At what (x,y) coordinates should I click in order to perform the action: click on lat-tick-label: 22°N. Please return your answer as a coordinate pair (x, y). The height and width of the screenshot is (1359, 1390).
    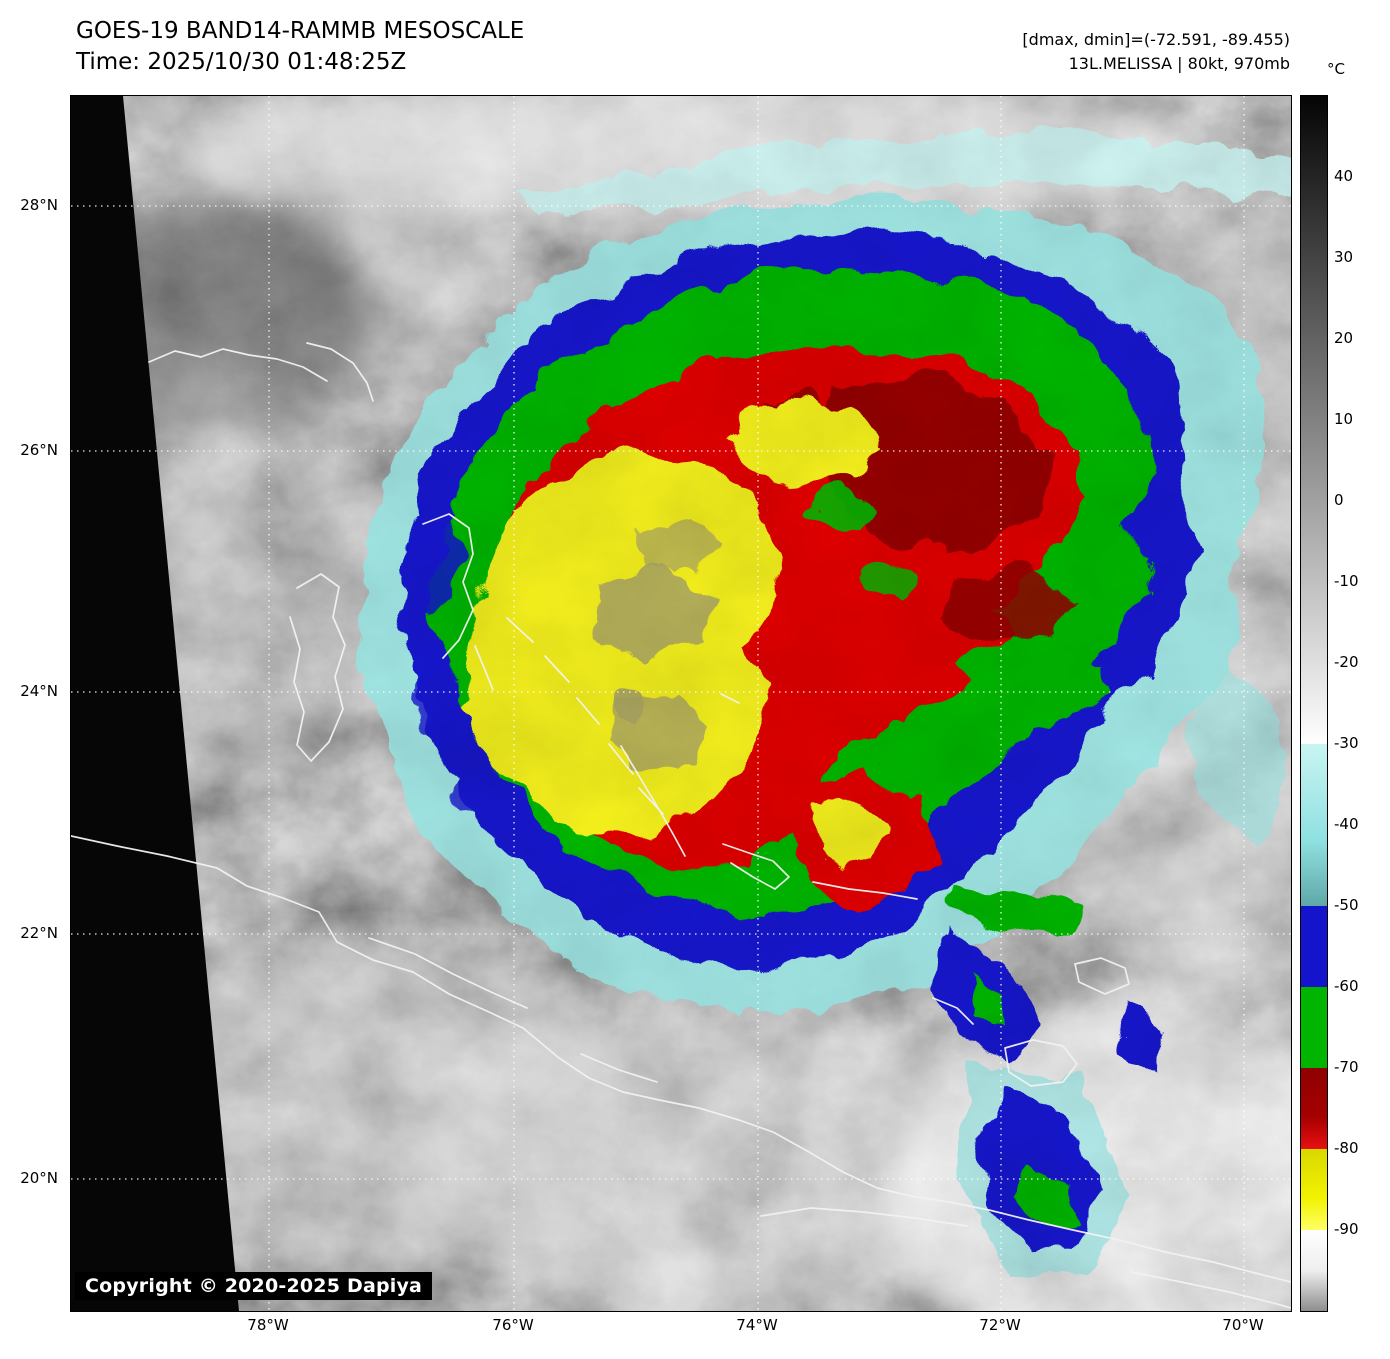
    Looking at the image, I should click on (39, 933).